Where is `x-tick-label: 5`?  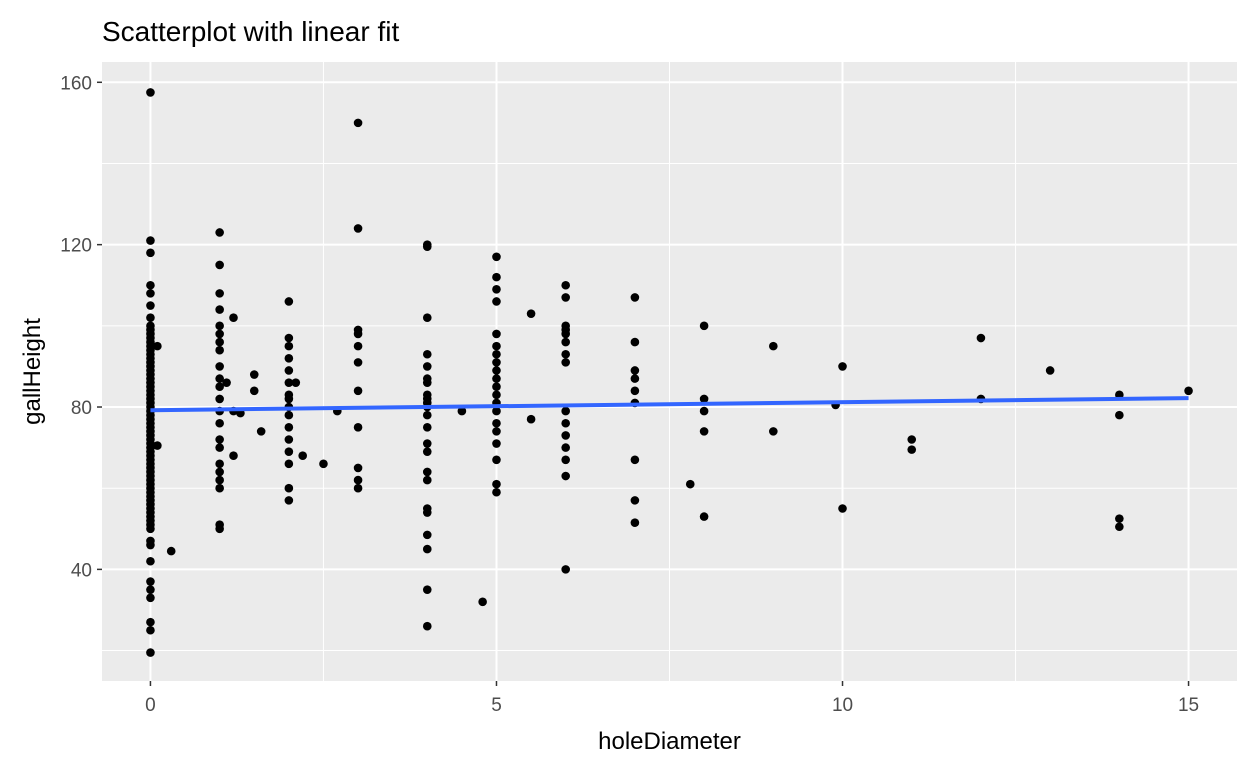
x-tick-label: 5 is located at coordinates (496, 705).